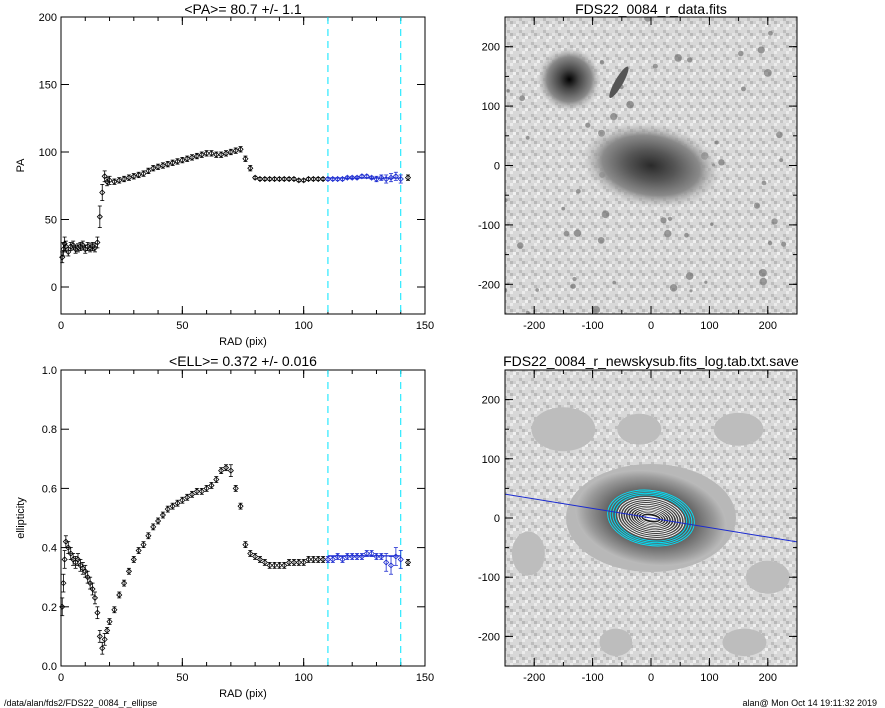 This screenshot has height=708, width=885. I want to click on bright-star, so click(569, 79).